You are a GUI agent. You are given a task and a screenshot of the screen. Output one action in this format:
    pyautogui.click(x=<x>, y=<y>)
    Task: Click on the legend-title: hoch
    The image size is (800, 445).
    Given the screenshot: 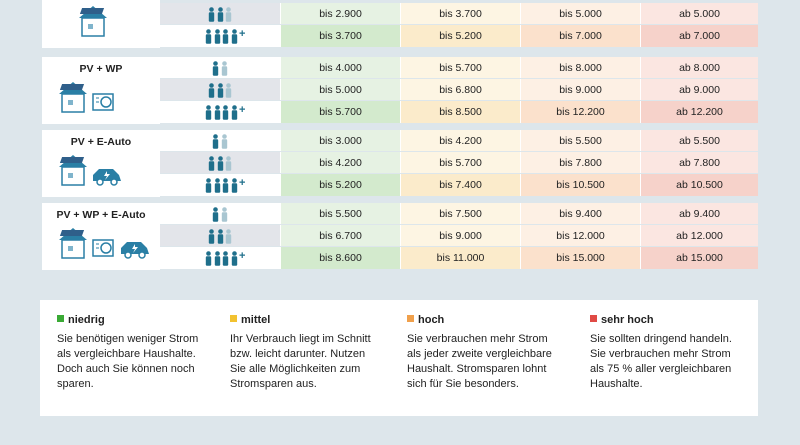 What is the action you would take?
    pyautogui.click(x=425, y=320)
    